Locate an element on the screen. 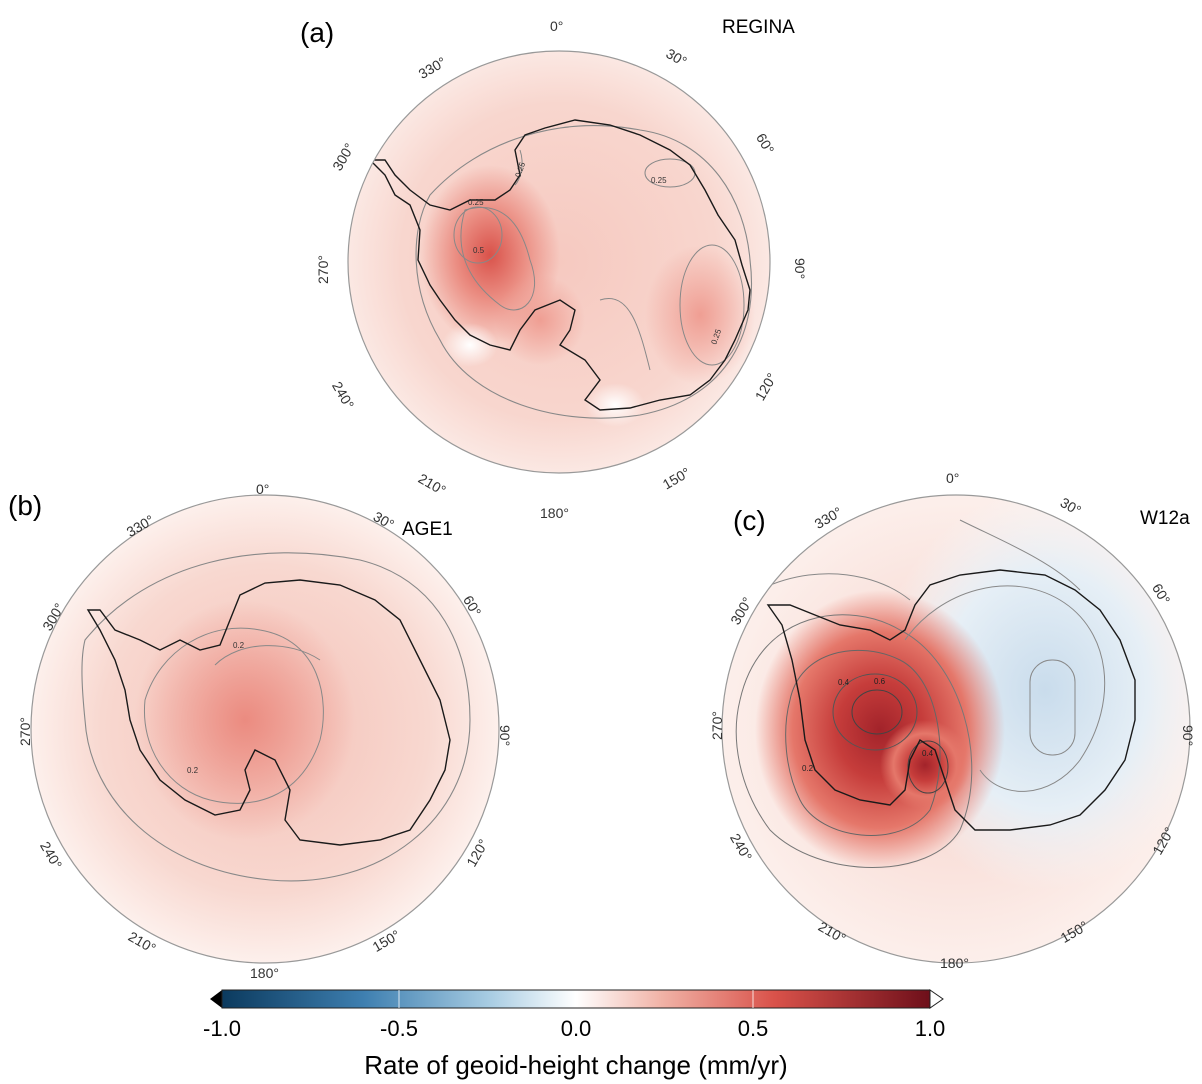 Image resolution: width=1202 pixels, height=1084 pixels. panel-a-border is located at coordinates (559, 262).